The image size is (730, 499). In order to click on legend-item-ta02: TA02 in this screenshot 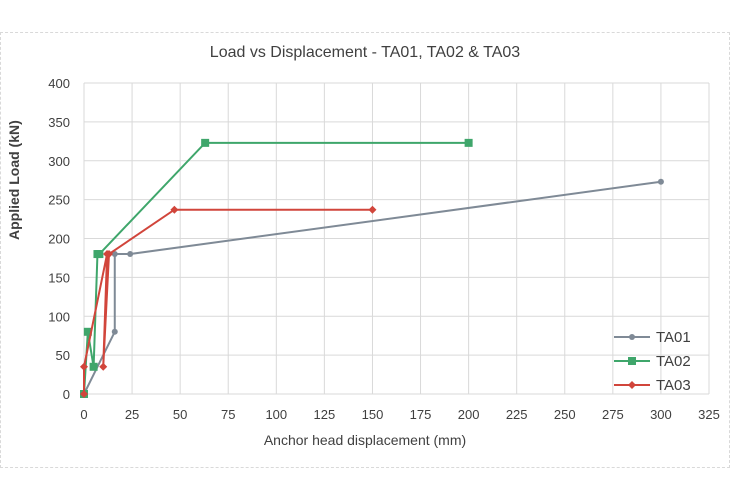, I will do `click(651, 361)`.